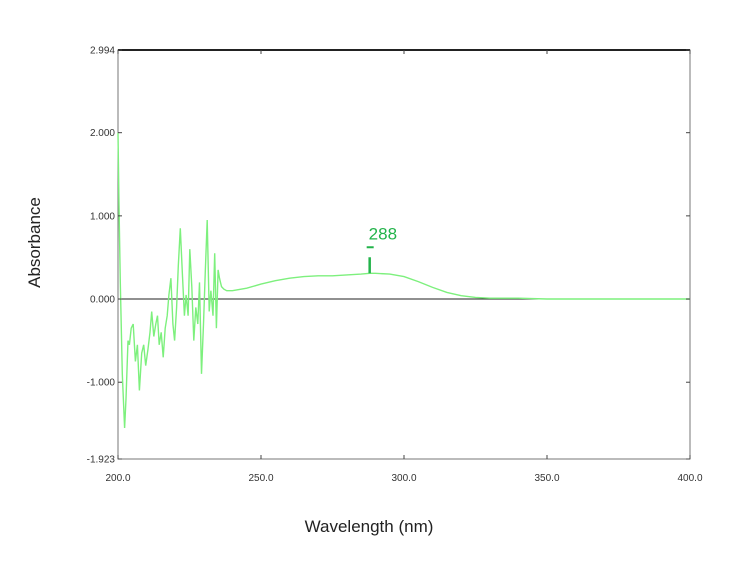 The width and height of the screenshot is (739, 561). What do you see at coordinates (102, 216) in the screenshot?
I see `y-tick-label: 1.000` at bounding box center [102, 216].